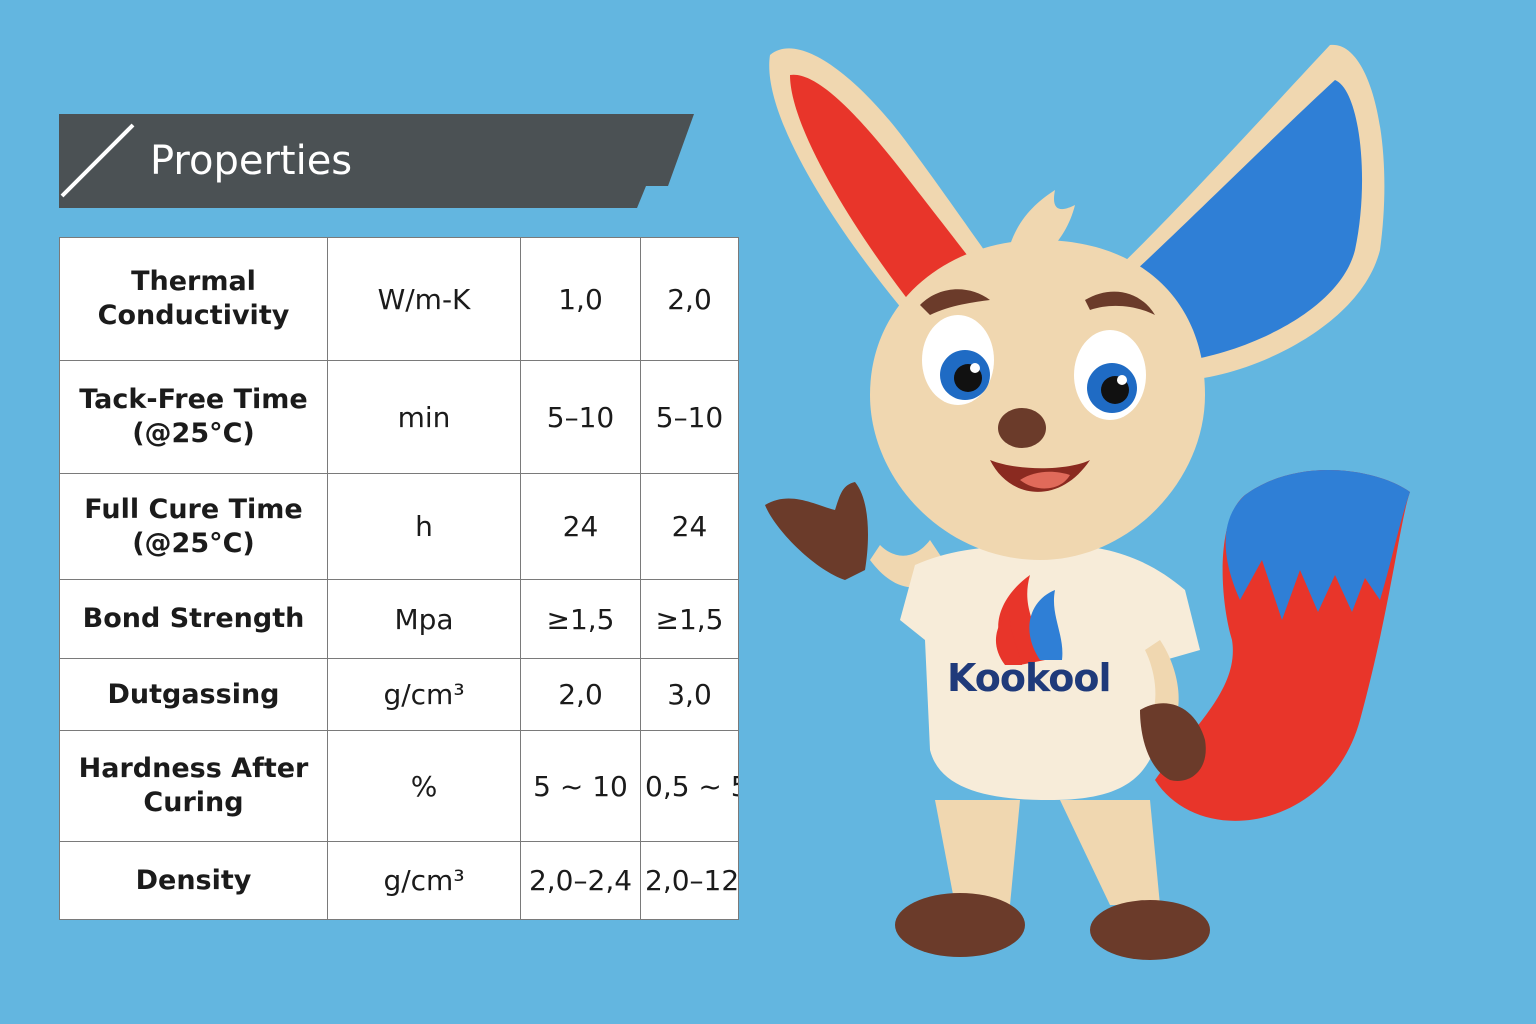  I want to click on left-eyebrow, so click(955, 302).